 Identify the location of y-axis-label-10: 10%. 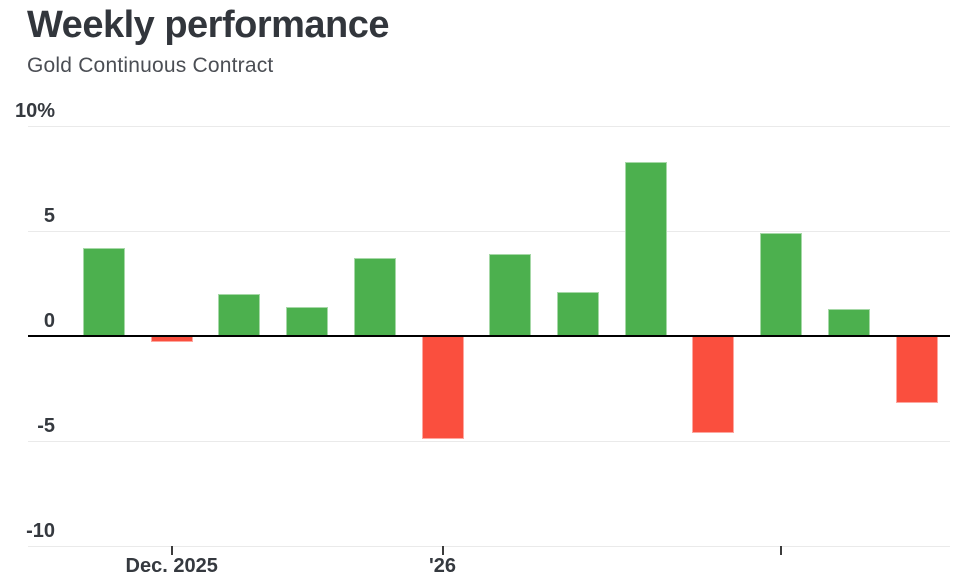
(34, 111).